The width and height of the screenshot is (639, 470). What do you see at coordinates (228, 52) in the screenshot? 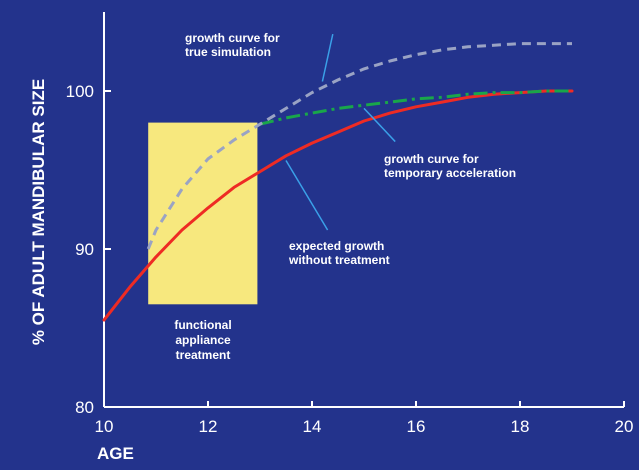
I see `true-stimulation-label-line-2: true simulation` at bounding box center [228, 52].